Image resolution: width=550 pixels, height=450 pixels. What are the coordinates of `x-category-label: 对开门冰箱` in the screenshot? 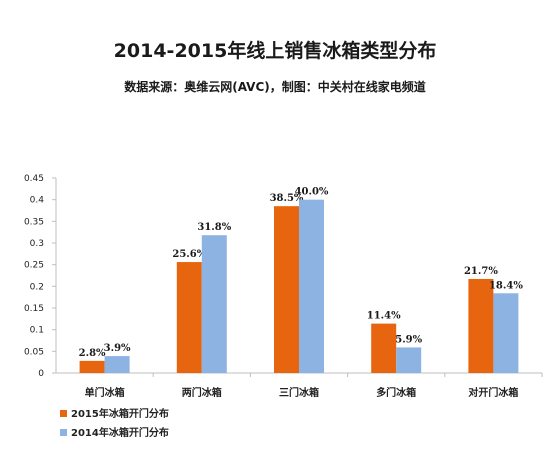 It's located at (493, 392).